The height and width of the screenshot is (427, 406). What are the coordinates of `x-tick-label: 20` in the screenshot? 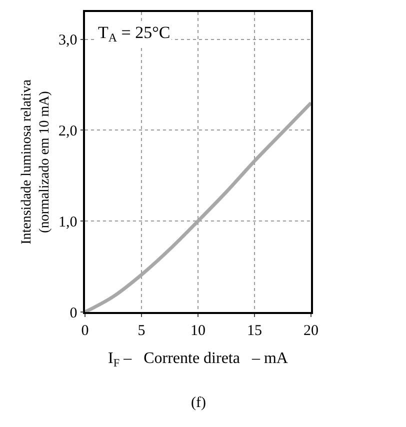 It's located at (311, 330).